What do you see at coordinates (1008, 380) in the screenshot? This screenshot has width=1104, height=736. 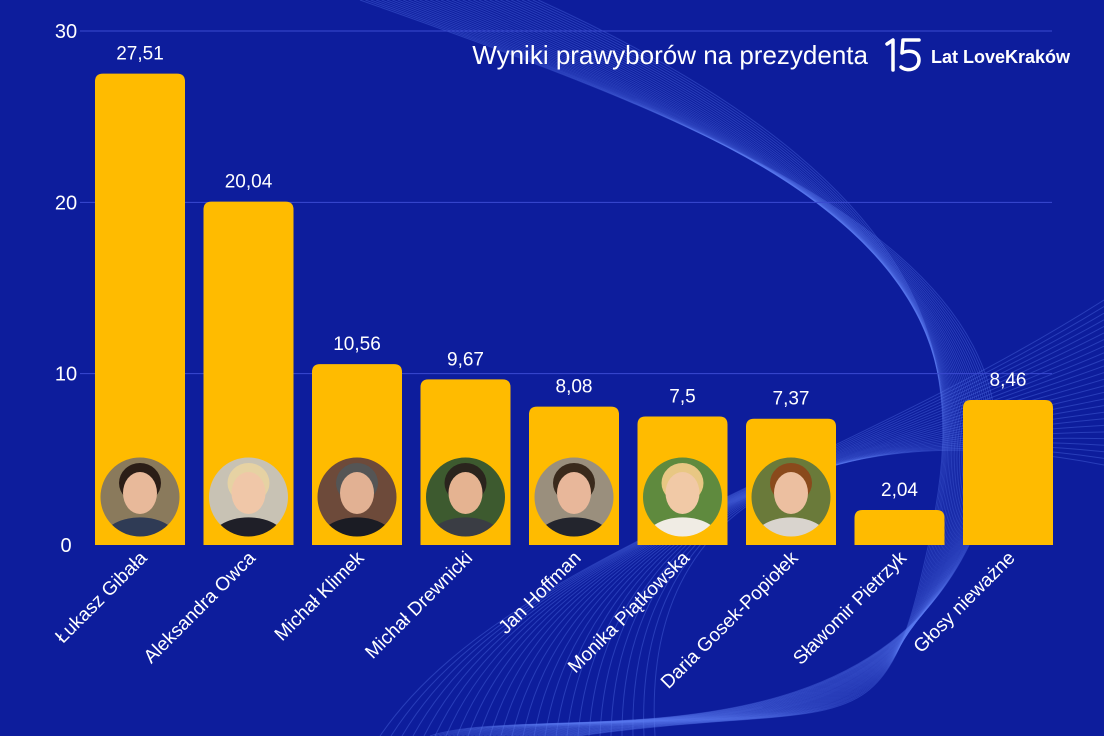 I see `value-label: 8,46` at bounding box center [1008, 380].